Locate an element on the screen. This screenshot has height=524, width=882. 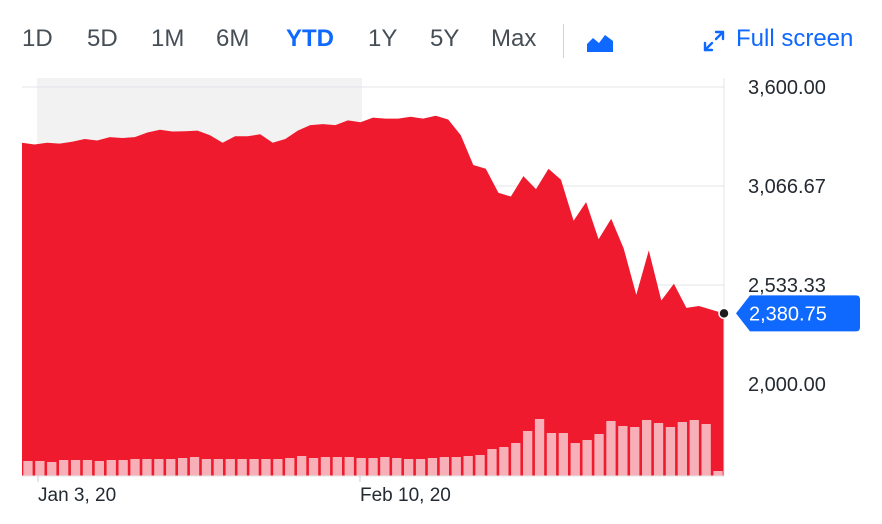
current-price-marker: 2,380.75 is located at coordinates (789, 313).